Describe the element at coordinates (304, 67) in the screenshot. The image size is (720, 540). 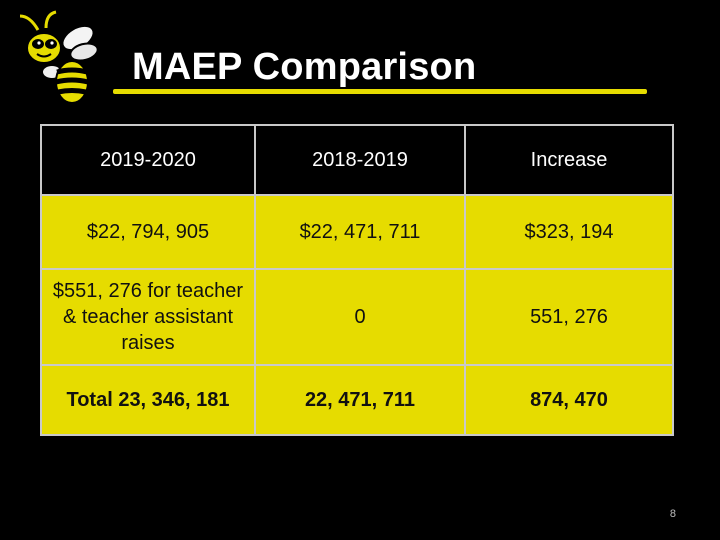
I see `slide-title: MAEP Comparison` at that location.